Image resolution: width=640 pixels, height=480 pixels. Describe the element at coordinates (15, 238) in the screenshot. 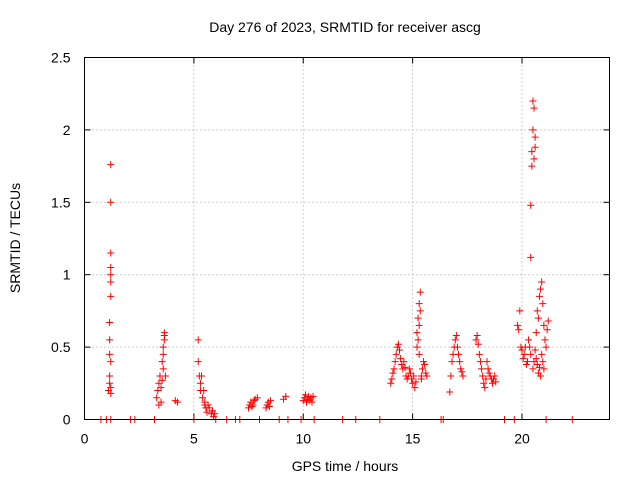

I see `y-axis-label: SRMTID / TECUs` at that location.